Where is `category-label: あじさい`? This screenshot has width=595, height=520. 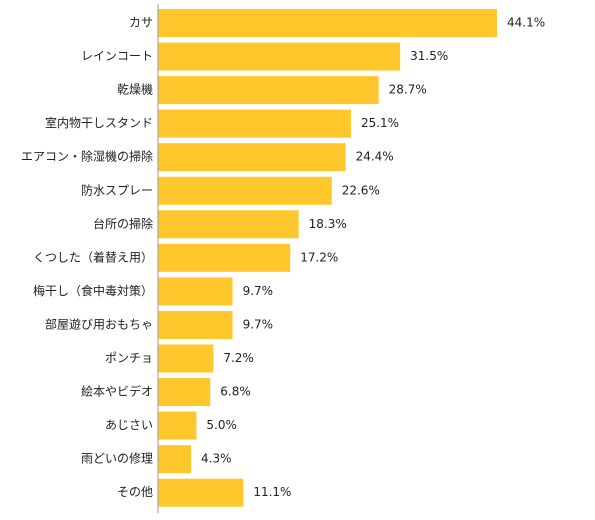
category-label: あじさい is located at coordinates (129, 425).